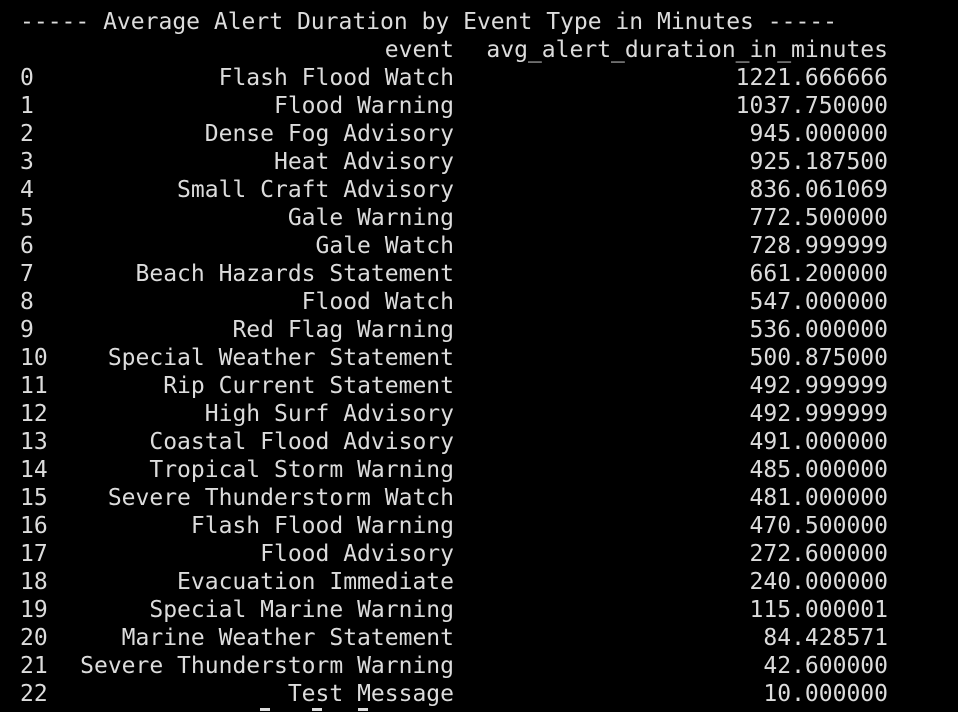  Describe the element at coordinates (818, 190) in the screenshot. I see `row-avg-duration: 836.061069` at that location.